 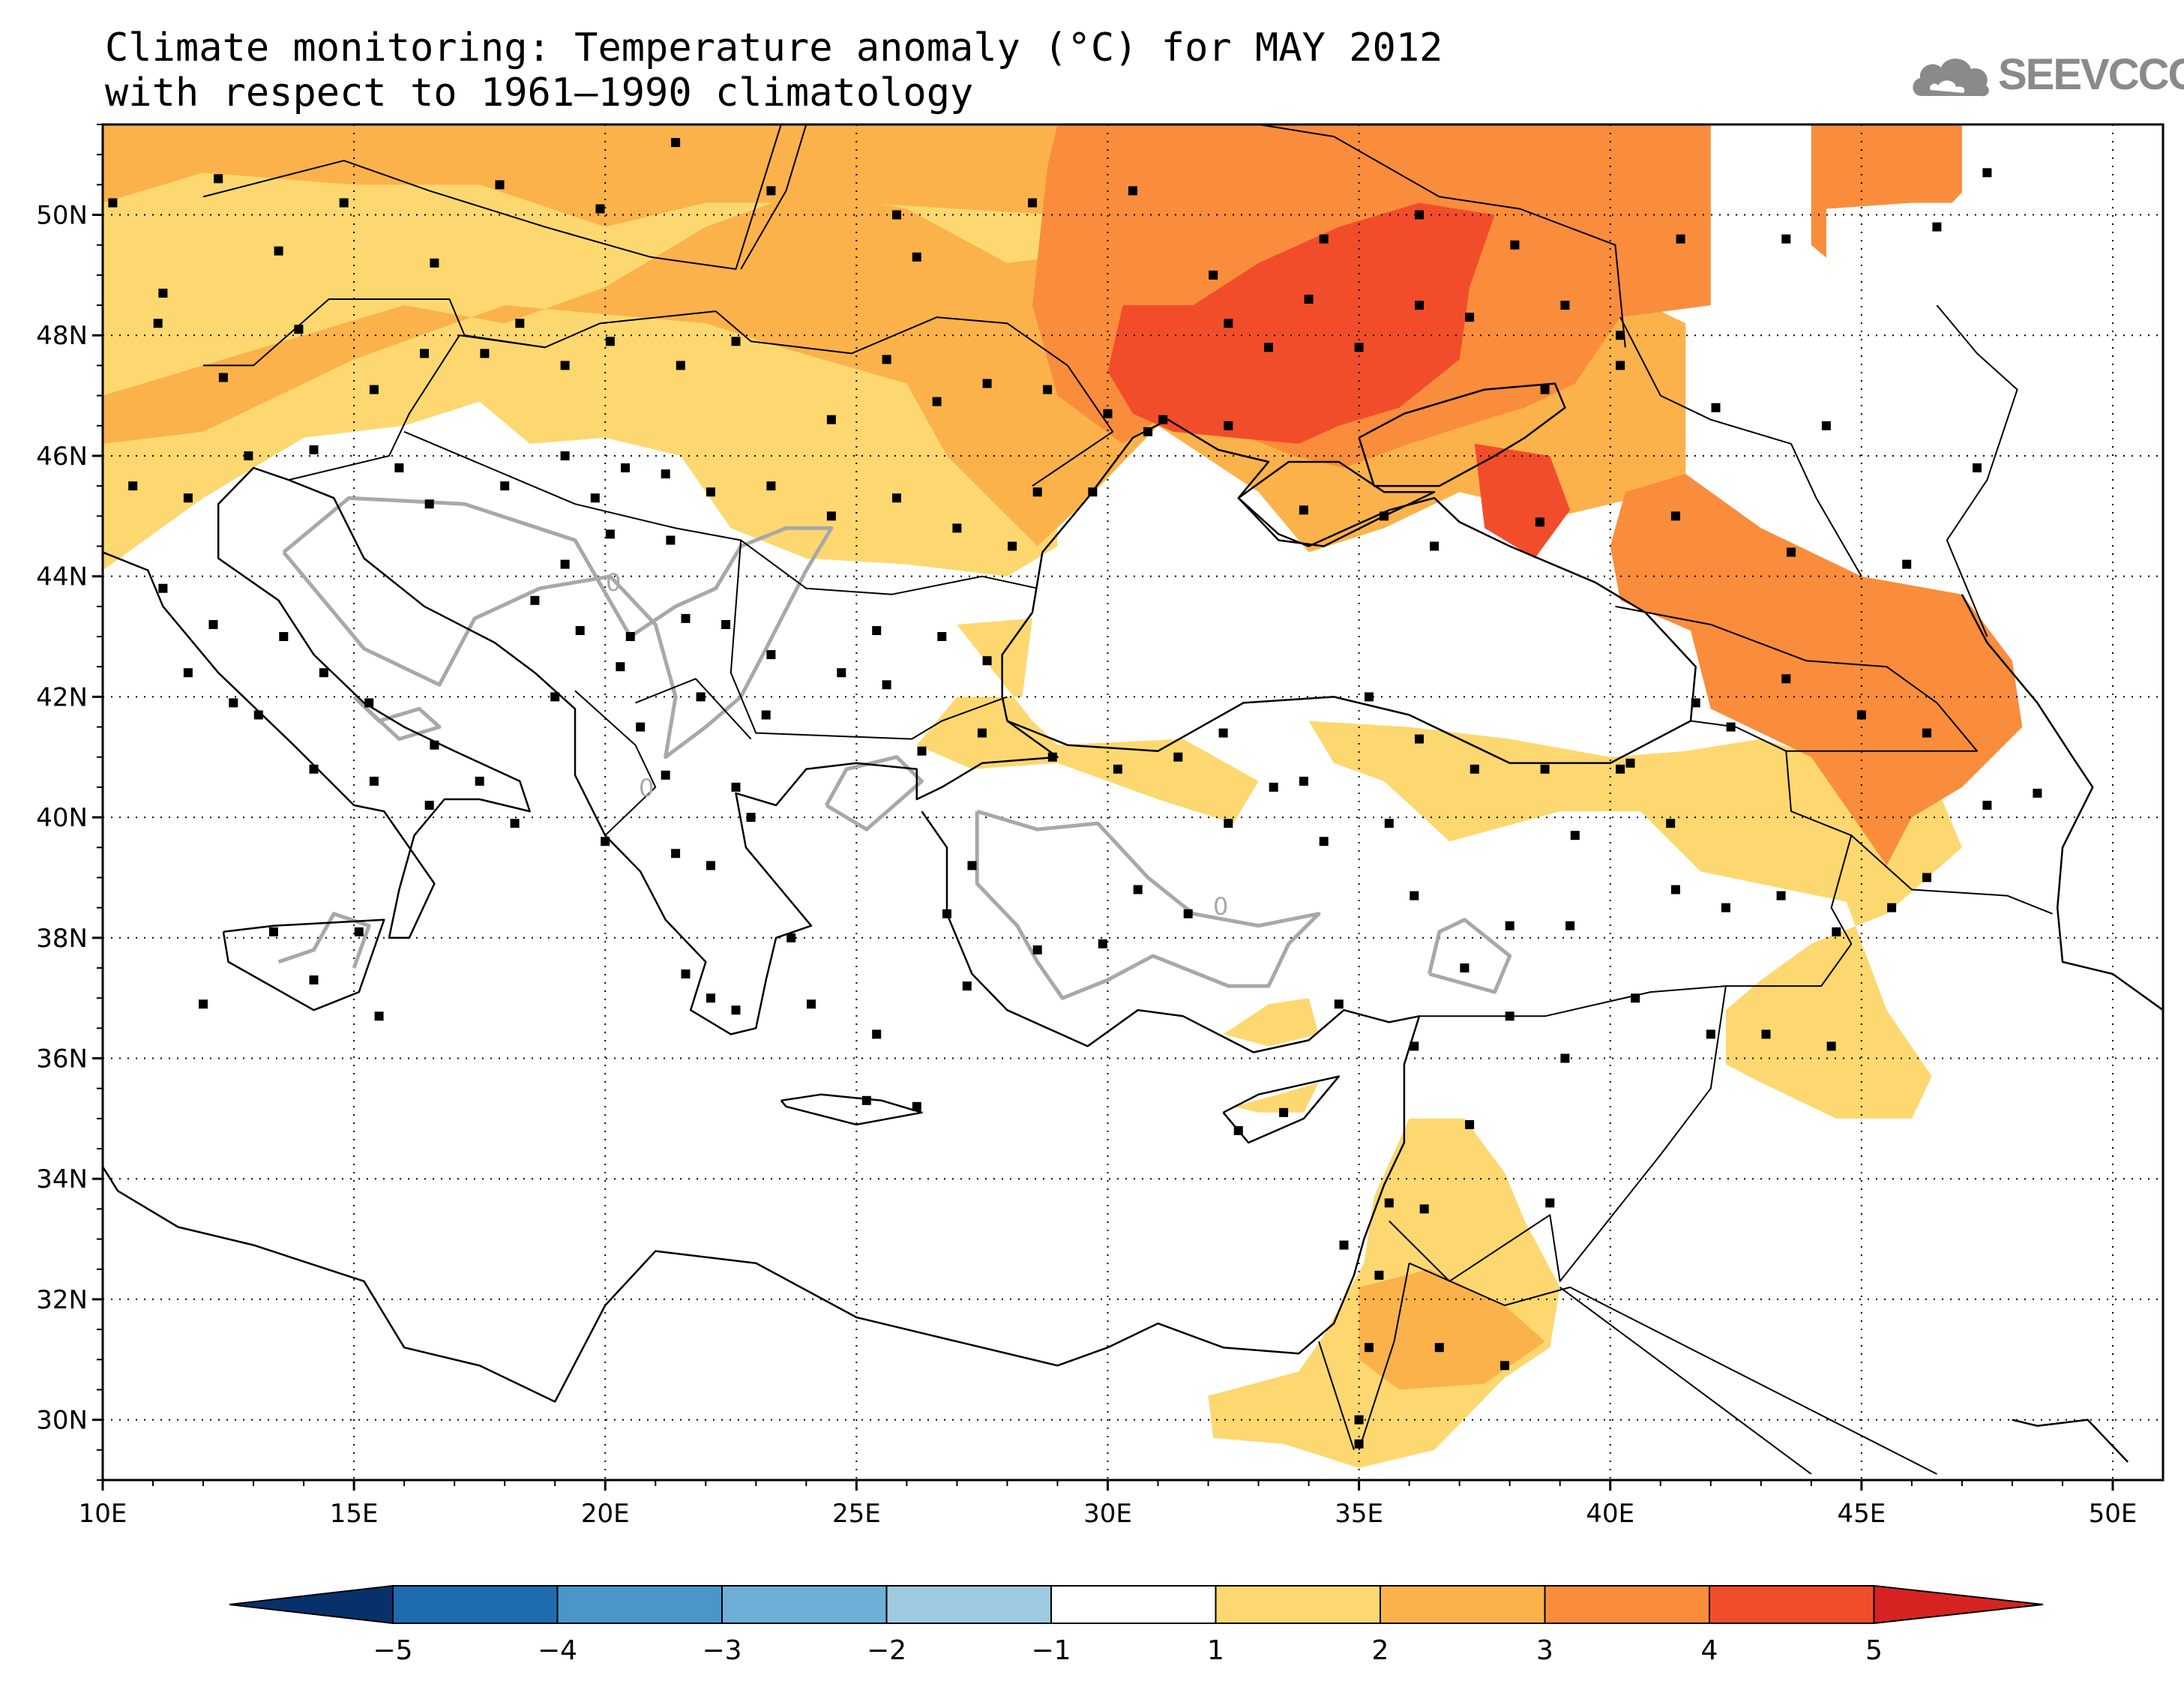 I want to click on no-data-area, so click(x=1907, y=269).